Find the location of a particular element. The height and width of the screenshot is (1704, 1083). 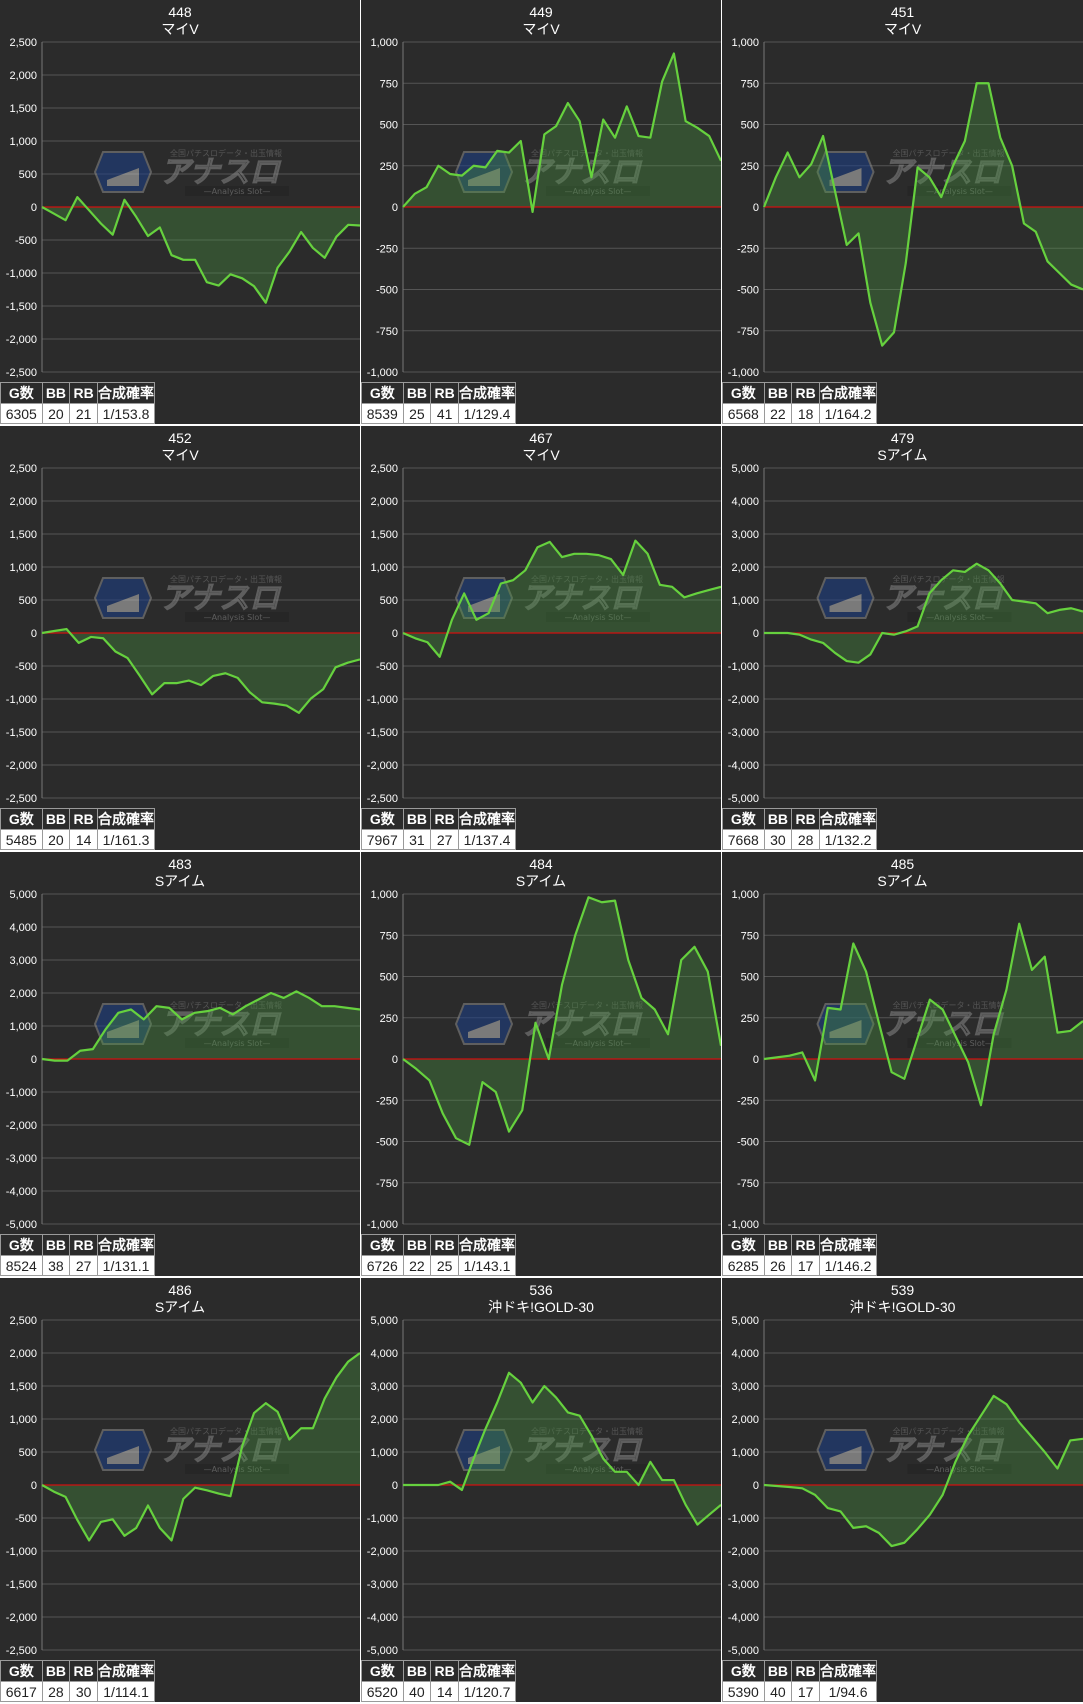

watermark-subtext: 全国パチスロデータ・出玉情報 is located at coordinates (226, 1005).